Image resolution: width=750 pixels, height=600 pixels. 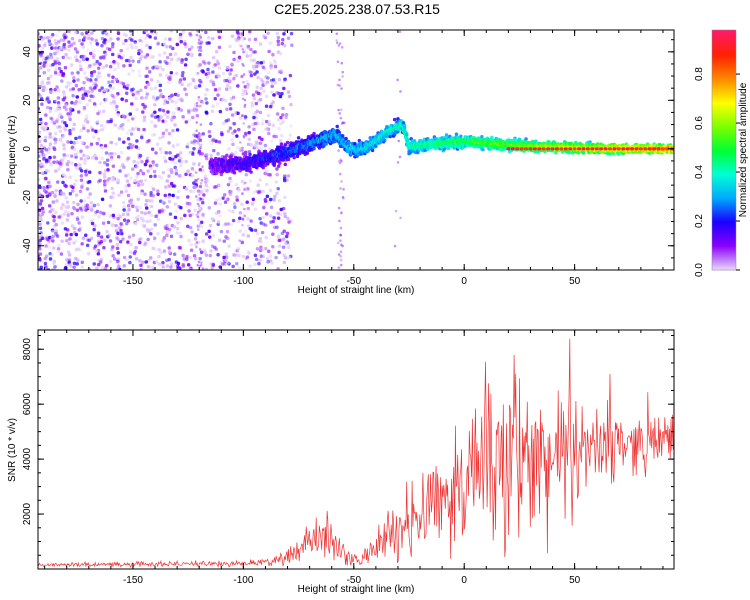 What do you see at coordinates (464, 281) in the screenshot?
I see `spectrogram-x-tick-label: 0` at bounding box center [464, 281].